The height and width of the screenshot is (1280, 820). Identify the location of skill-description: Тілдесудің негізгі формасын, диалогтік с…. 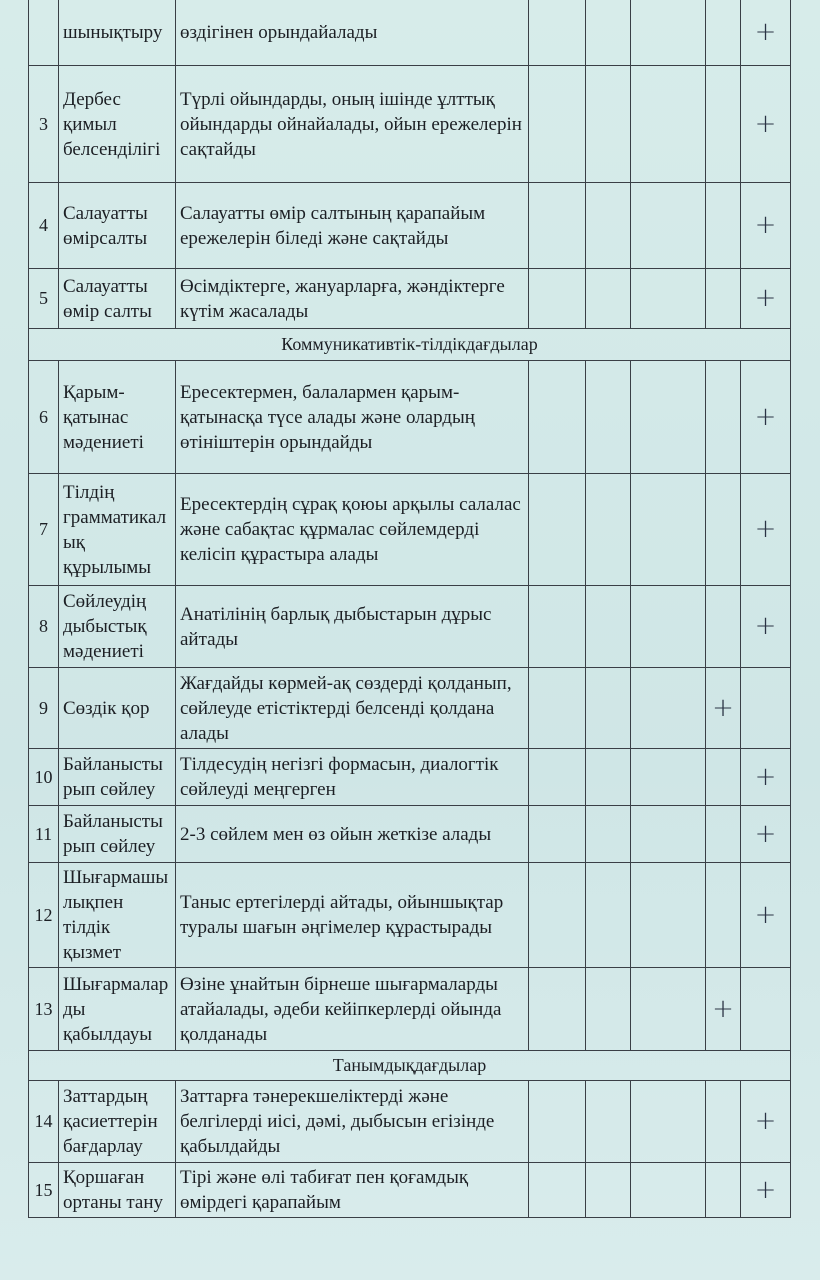
(352, 777).